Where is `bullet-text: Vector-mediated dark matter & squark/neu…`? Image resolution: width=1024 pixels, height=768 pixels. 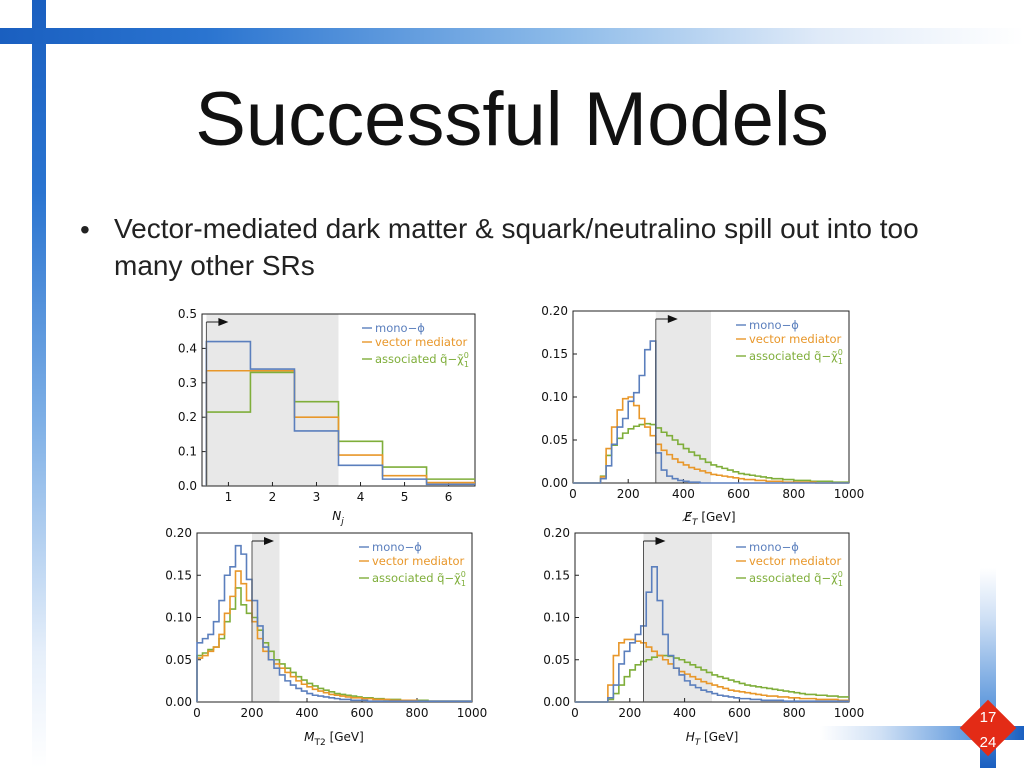 bullet-text: Vector-mediated dark matter & squark/neu… is located at coordinates (516, 247).